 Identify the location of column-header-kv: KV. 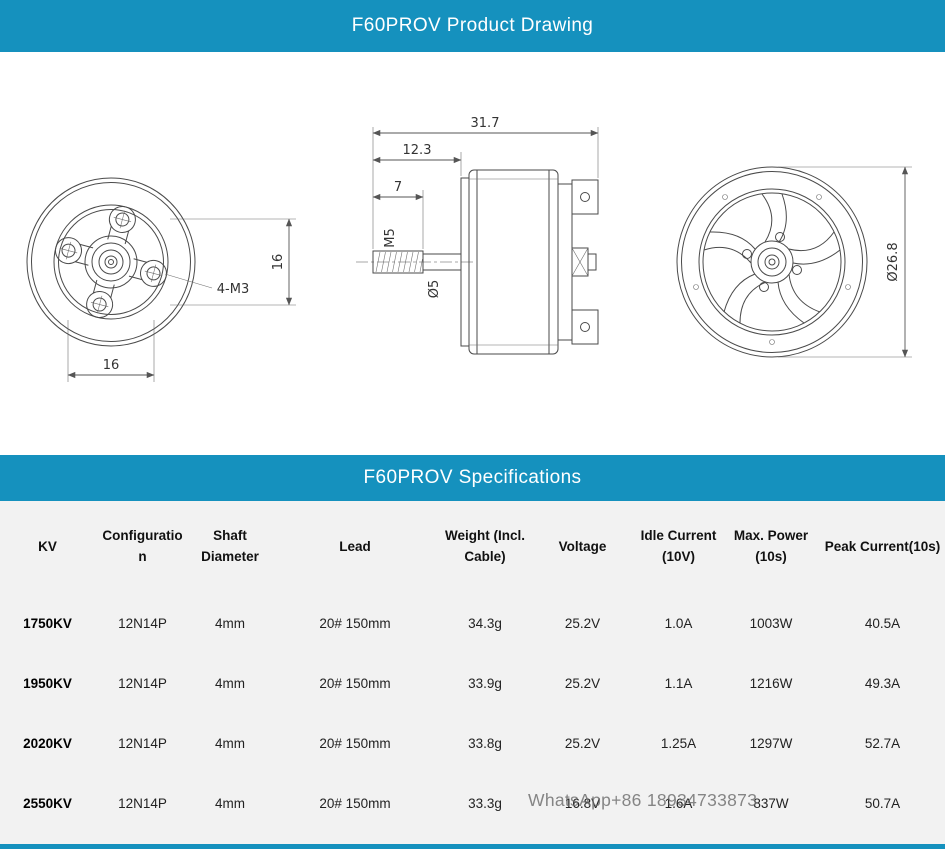
(47, 546).